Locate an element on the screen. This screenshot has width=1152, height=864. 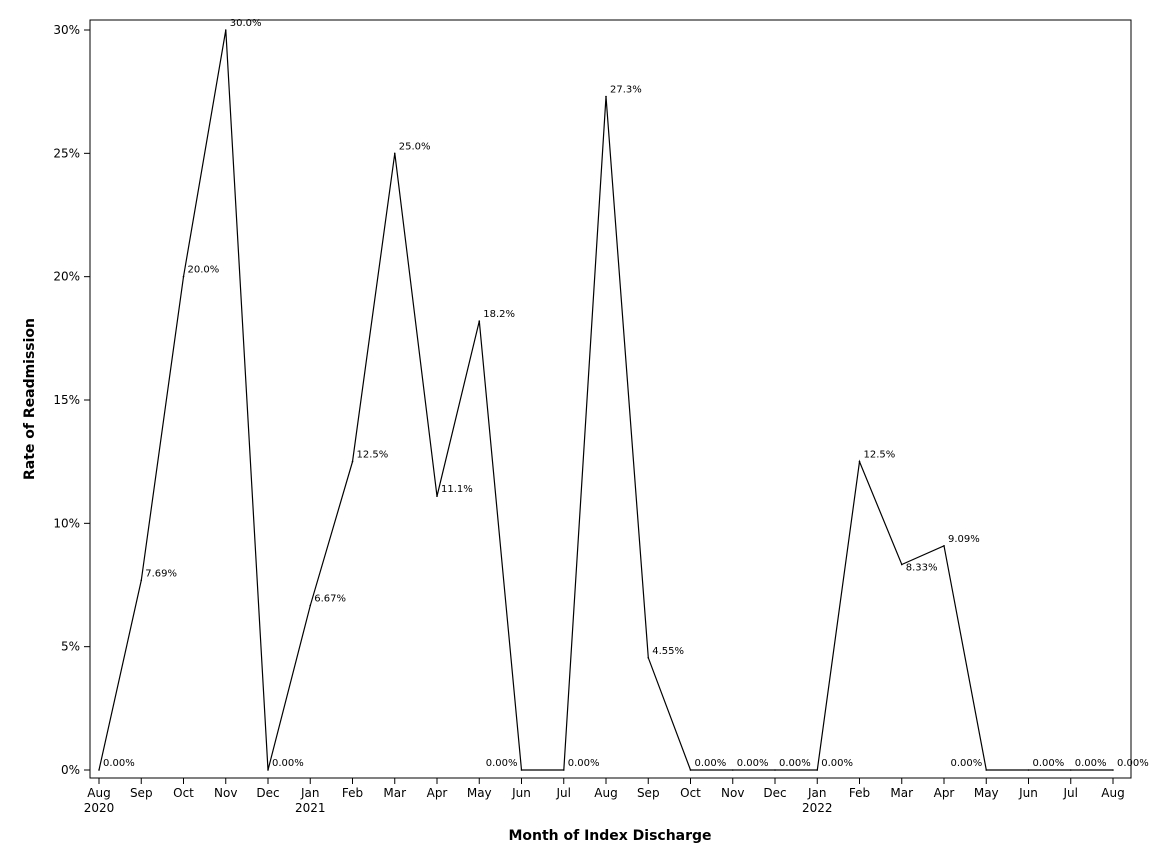
data-label: 30.0% is located at coordinates (246, 23).